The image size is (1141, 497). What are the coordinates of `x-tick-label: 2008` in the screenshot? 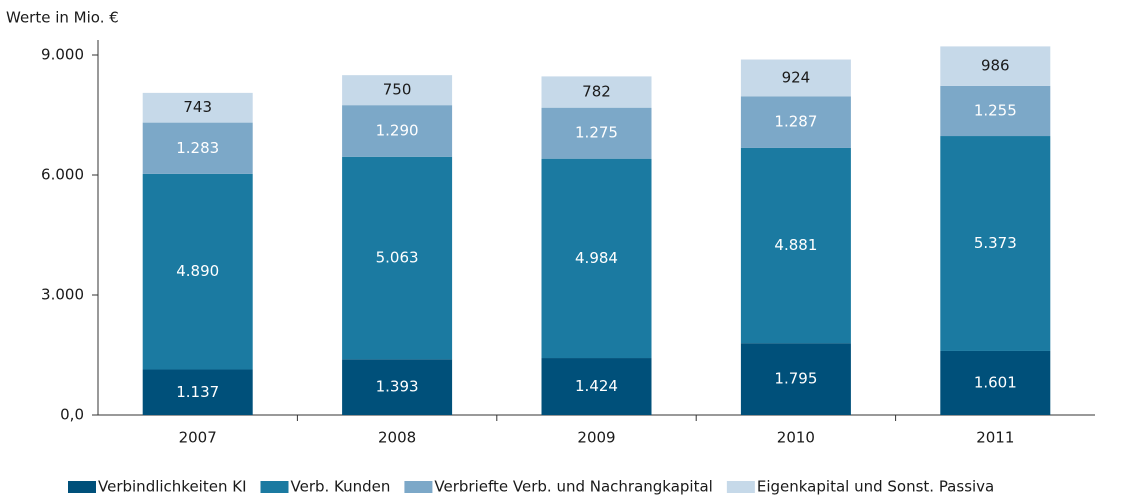 It's located at (397, 438).